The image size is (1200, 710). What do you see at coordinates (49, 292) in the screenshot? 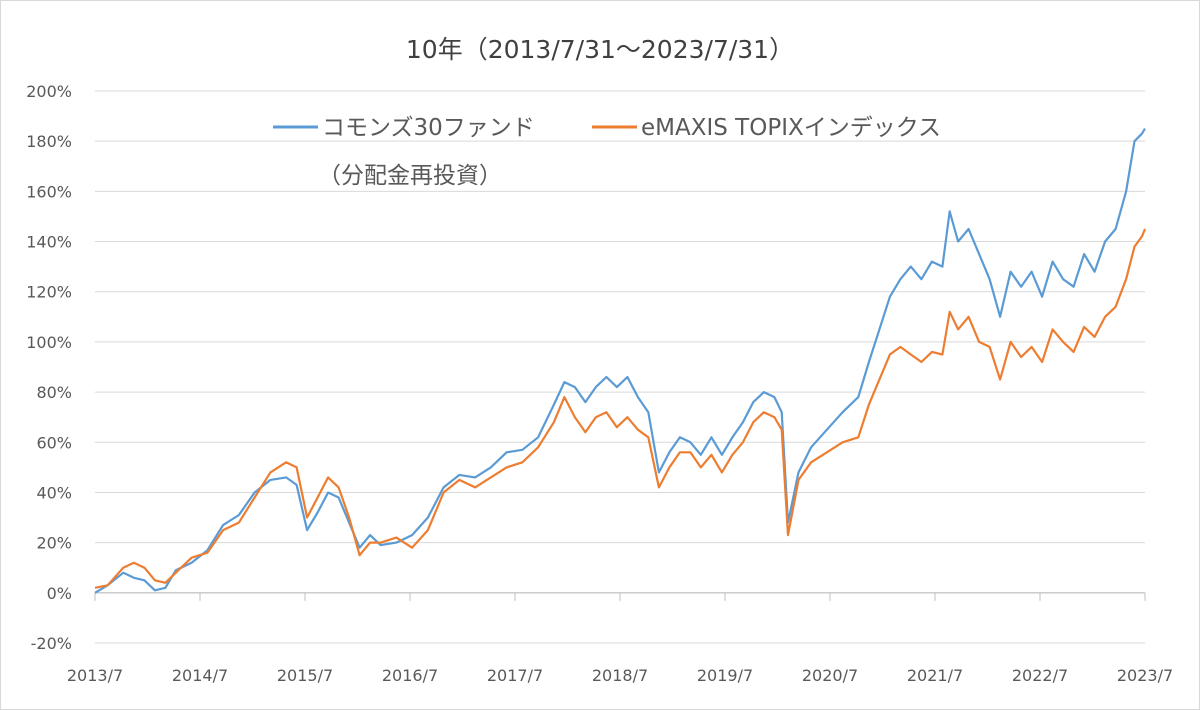
I see `y-tick-label: 120%` at bounding box center [49, 292].